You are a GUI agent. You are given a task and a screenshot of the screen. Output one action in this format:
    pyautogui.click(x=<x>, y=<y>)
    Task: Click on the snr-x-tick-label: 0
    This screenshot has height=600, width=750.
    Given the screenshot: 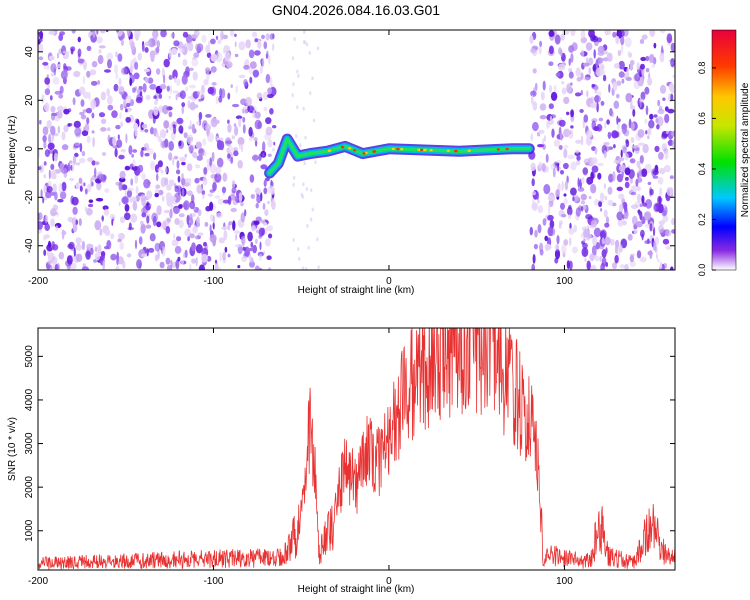 What is the action you would take?
    pyautogui.click(x=389, y=581)
    